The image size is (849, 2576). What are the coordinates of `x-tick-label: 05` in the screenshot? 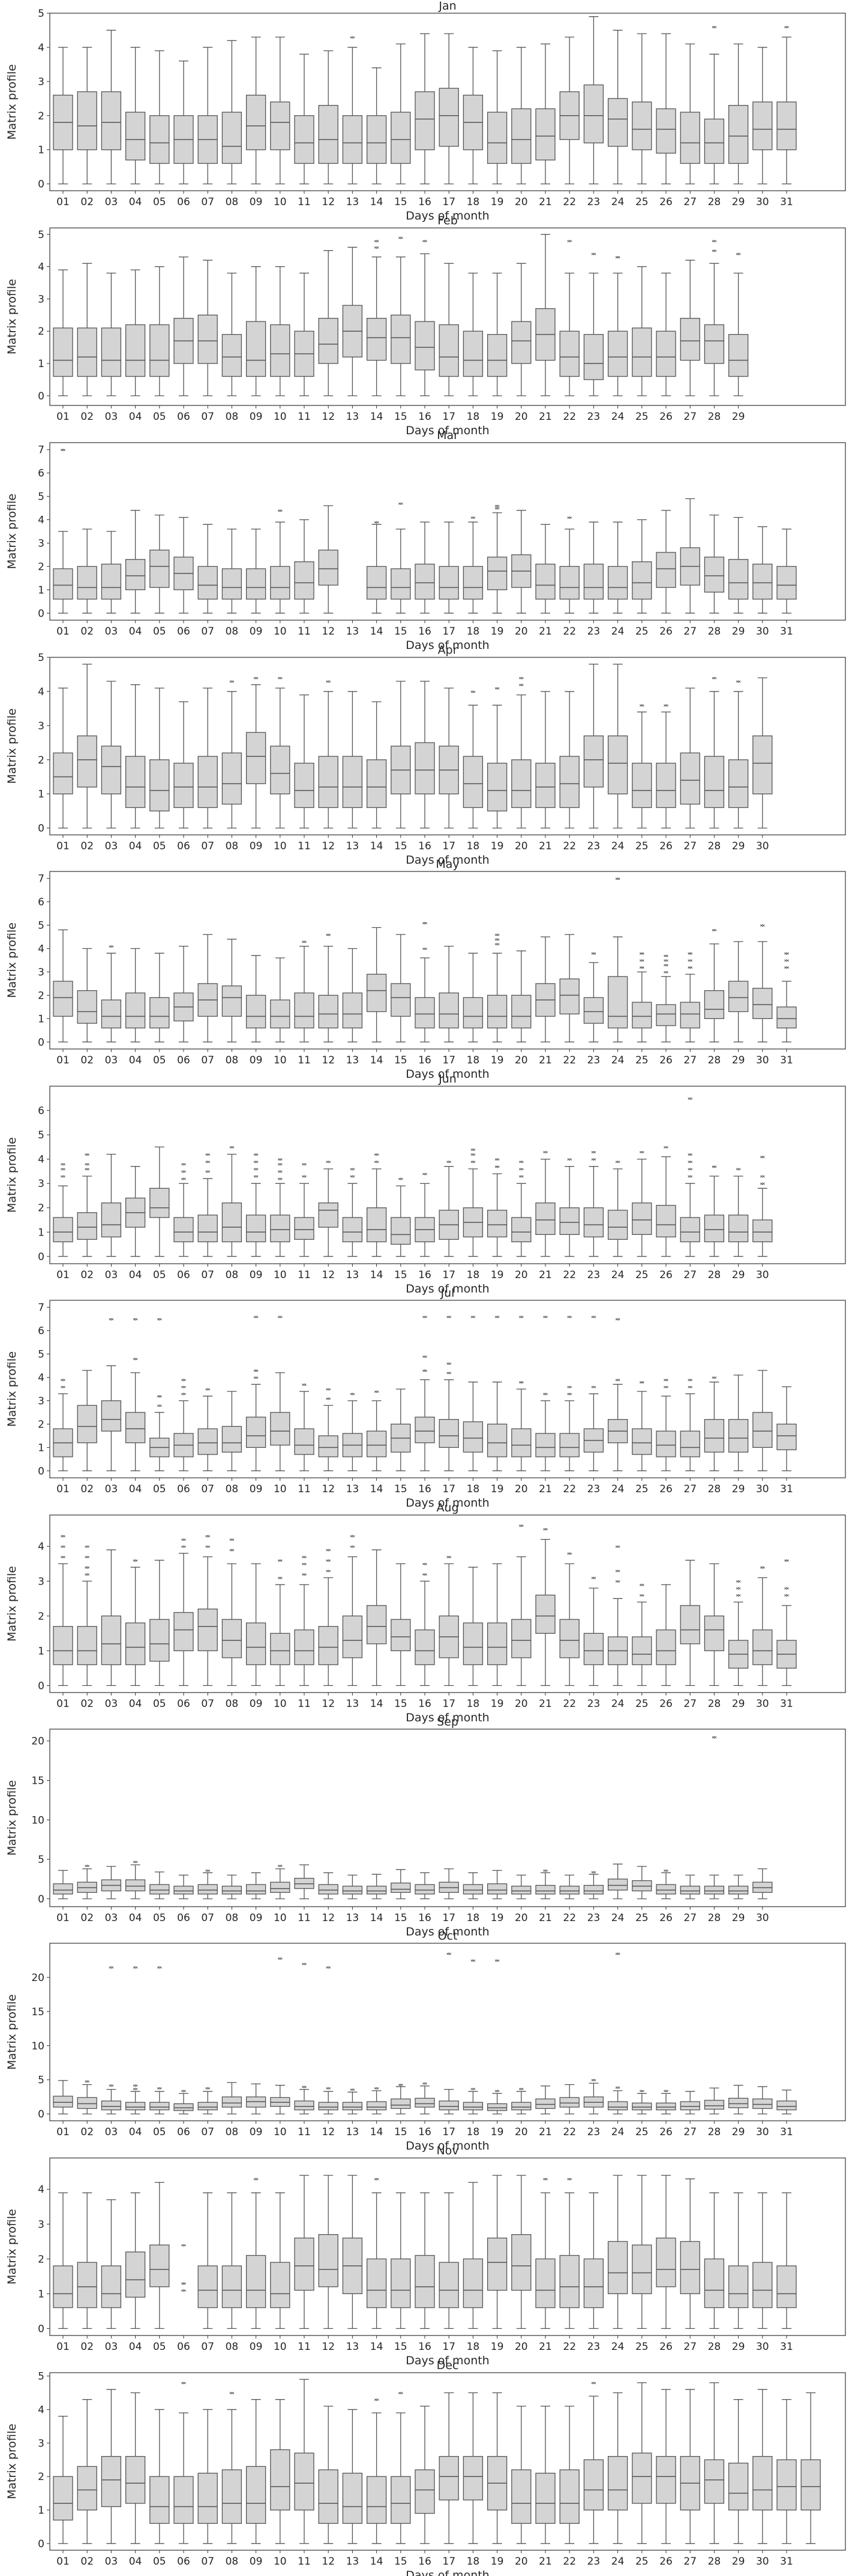 It's located at (160, 2347).